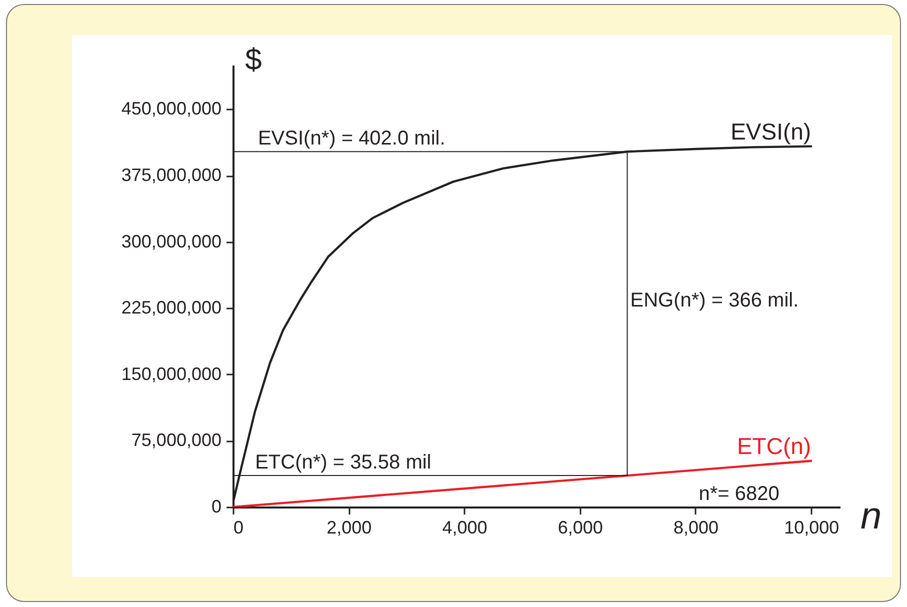  Describe the element at coordinates (465, 528) in the screenshot. I see `x-tick-label: 4,000` at that location.